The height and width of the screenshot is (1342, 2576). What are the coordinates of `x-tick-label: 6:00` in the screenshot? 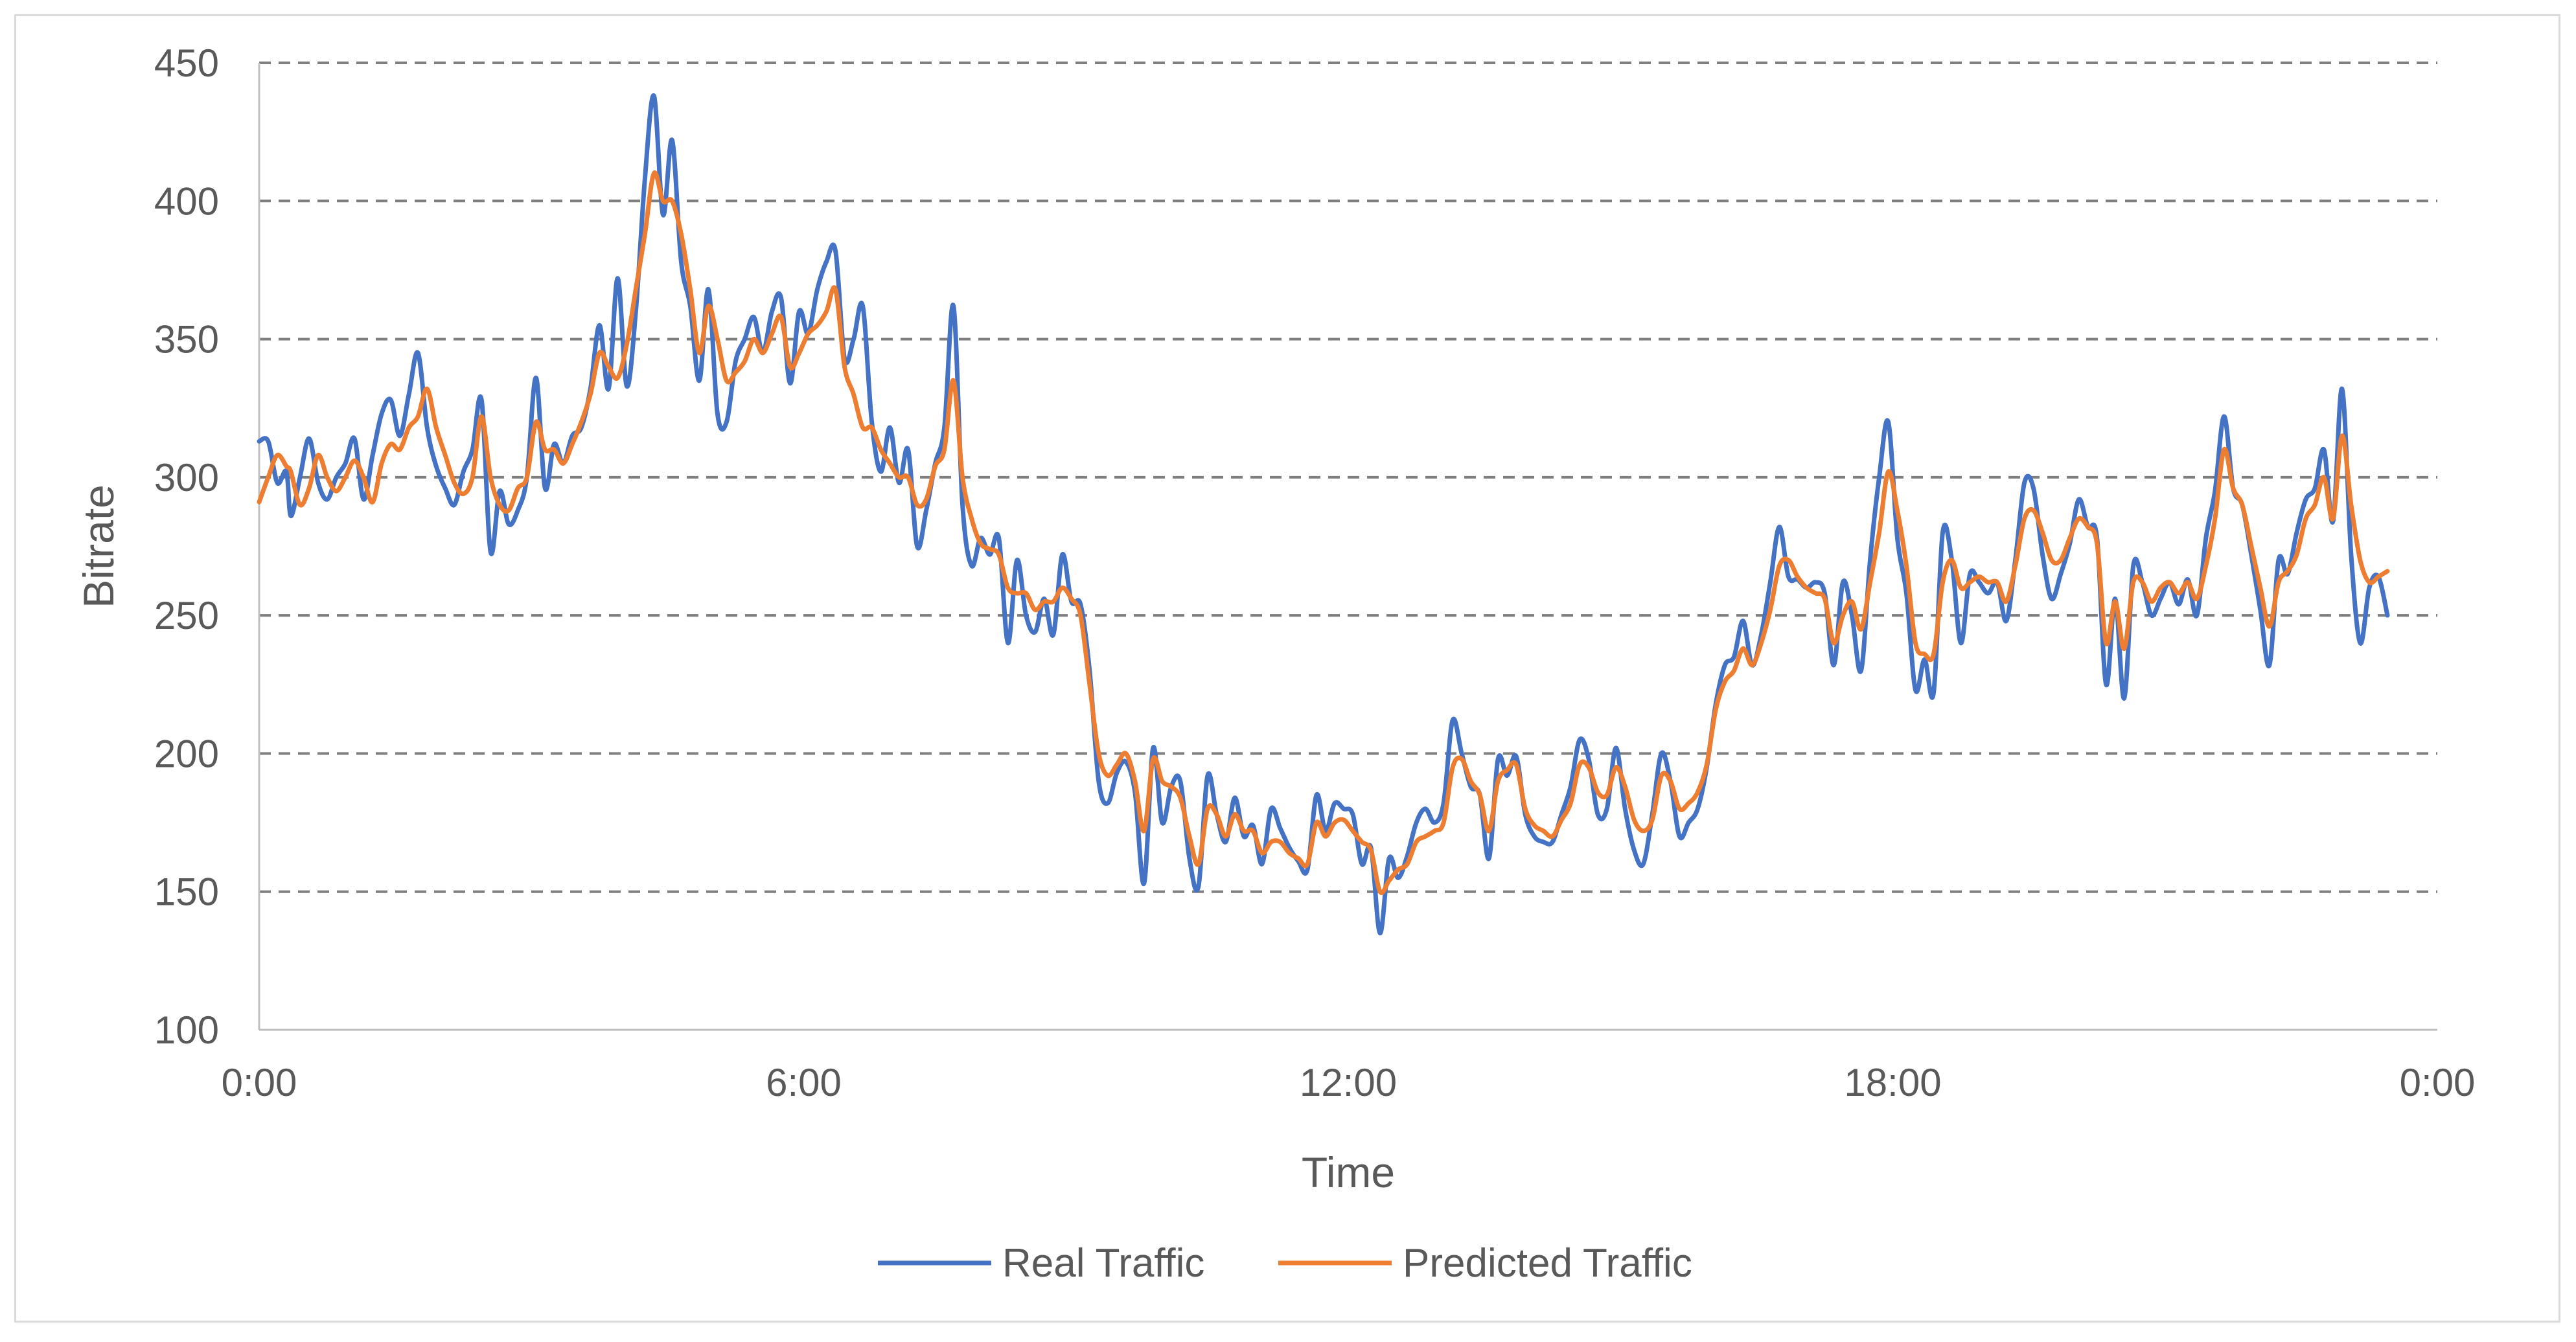 It's located at (804, 1082).